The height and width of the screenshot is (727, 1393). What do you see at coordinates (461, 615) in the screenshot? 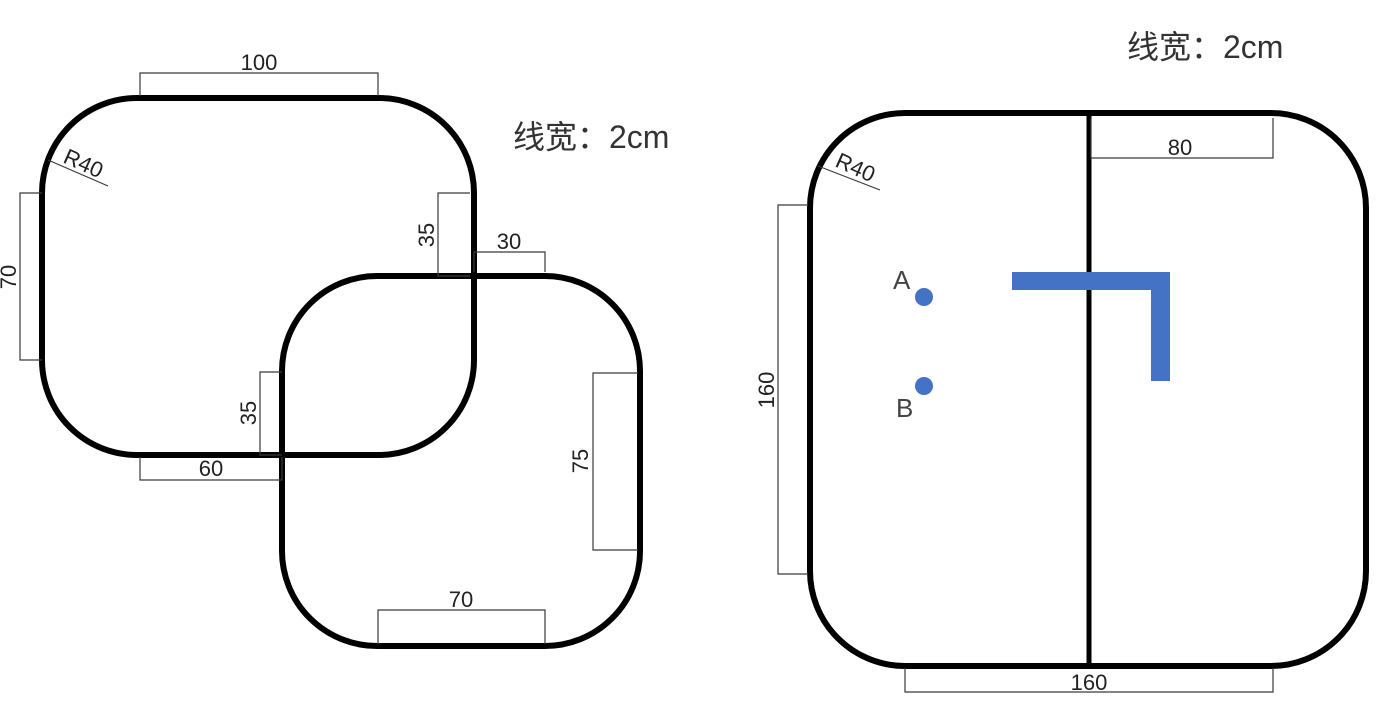
I see `dim-bottom-width: 70` at bounding box center [461, 615].